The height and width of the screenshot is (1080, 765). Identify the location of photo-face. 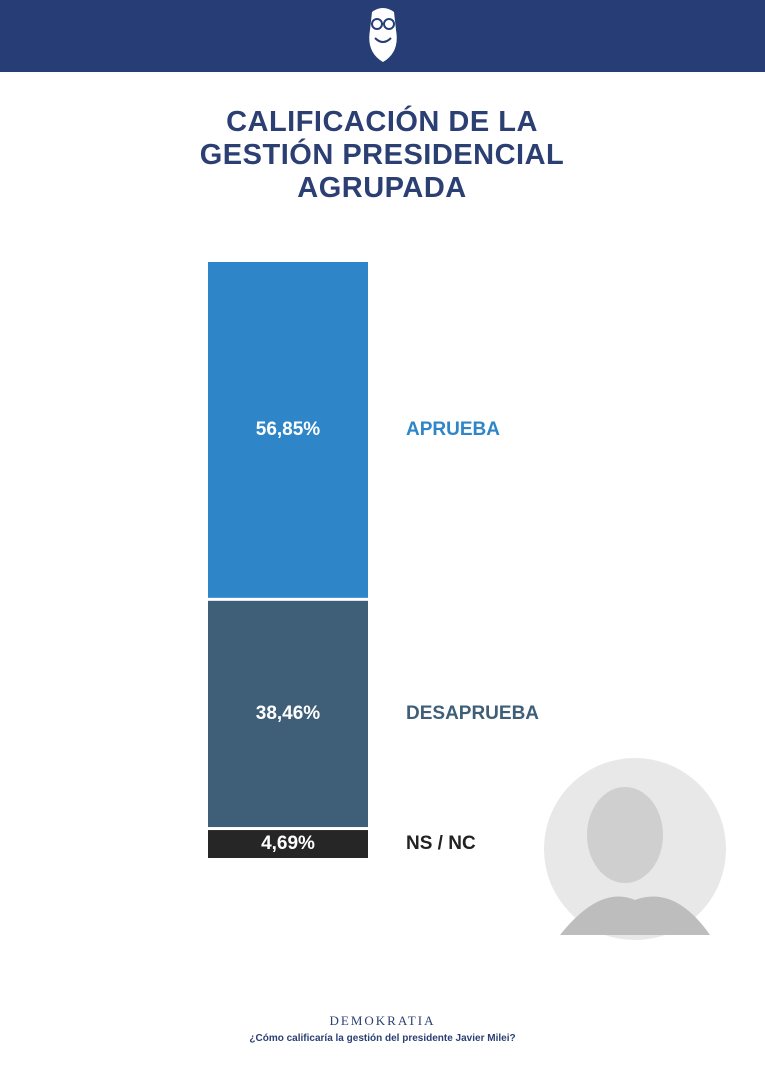
(625, 835).